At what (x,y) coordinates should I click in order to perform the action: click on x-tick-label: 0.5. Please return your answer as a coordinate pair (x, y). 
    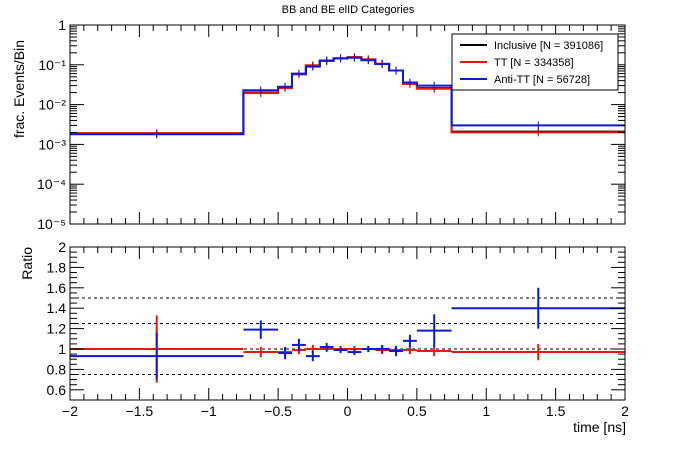
    Looking at the image, I should click on (417, 411).